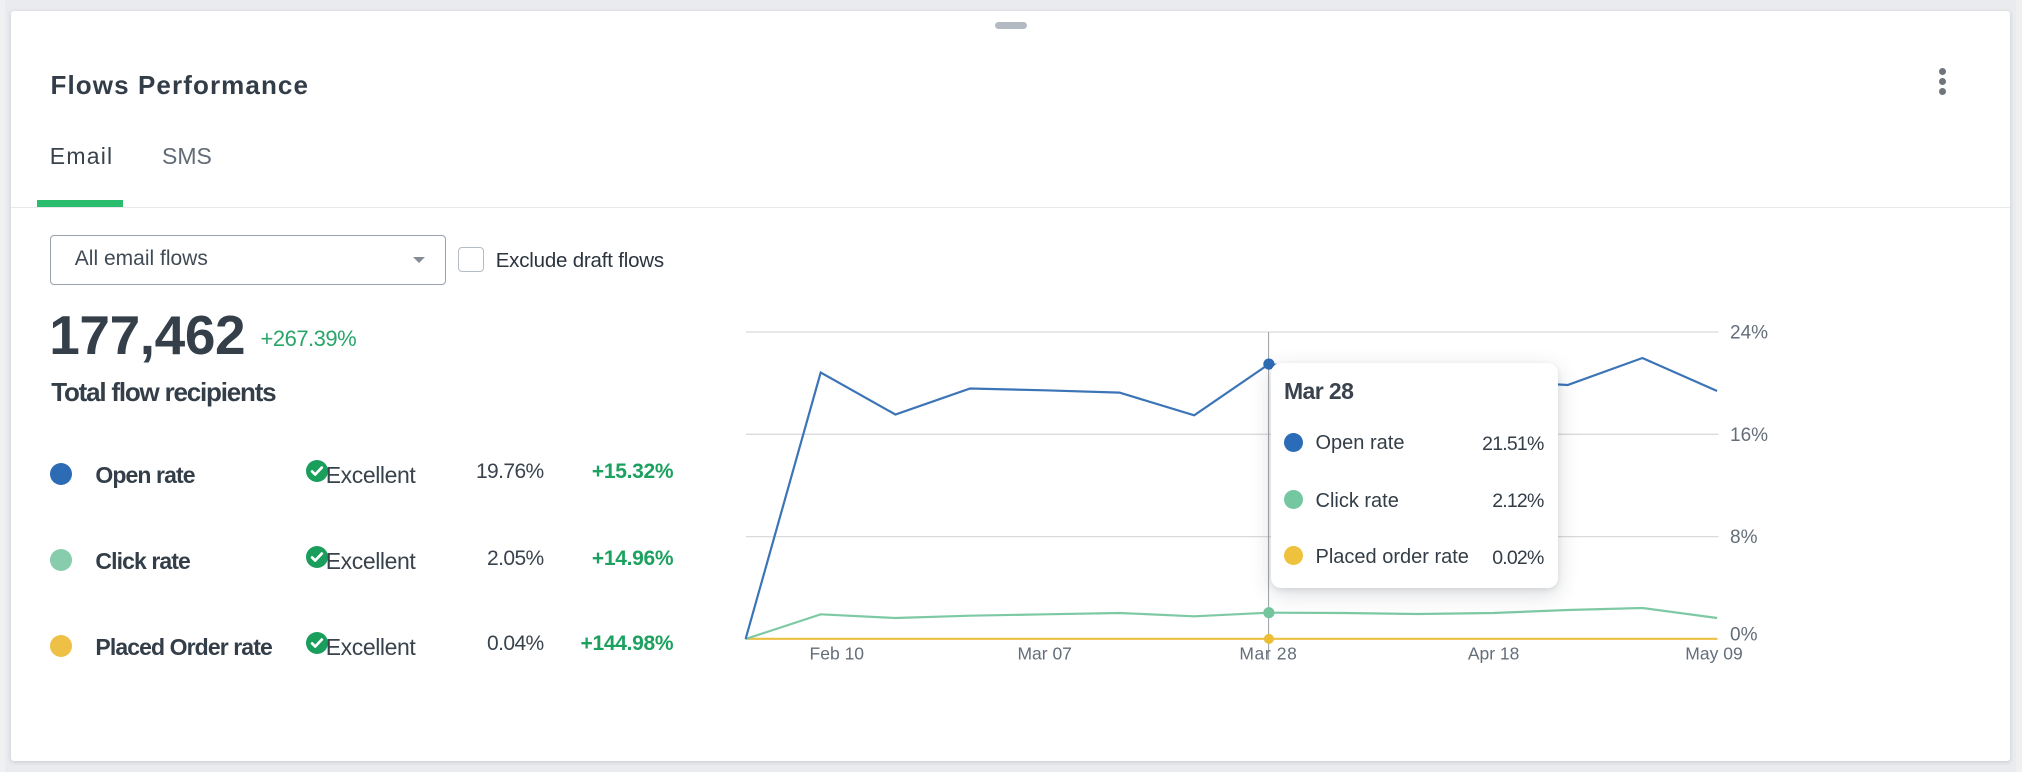  I want to click on svg-text: Apr 18, so click(1494, 654).